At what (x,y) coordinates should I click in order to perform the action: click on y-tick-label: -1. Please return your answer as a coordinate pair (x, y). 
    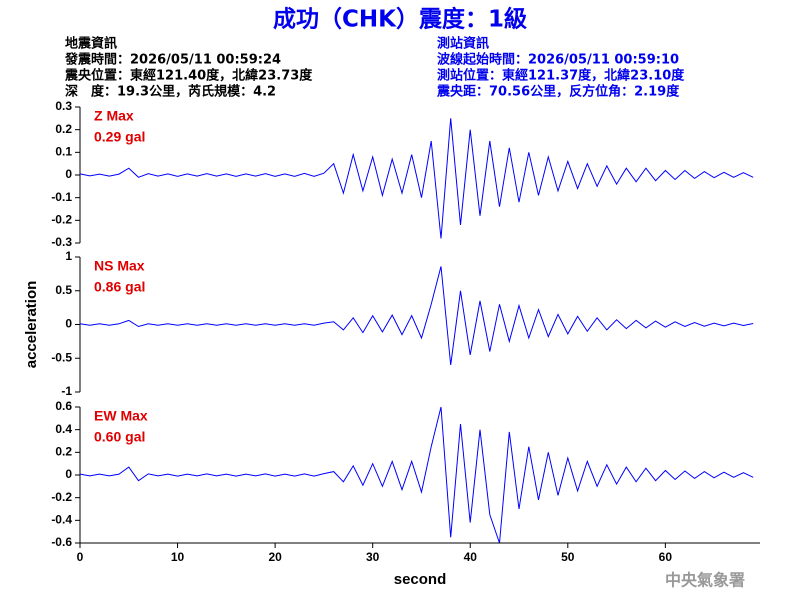
    Looking at the image, I should click on (66, 391).